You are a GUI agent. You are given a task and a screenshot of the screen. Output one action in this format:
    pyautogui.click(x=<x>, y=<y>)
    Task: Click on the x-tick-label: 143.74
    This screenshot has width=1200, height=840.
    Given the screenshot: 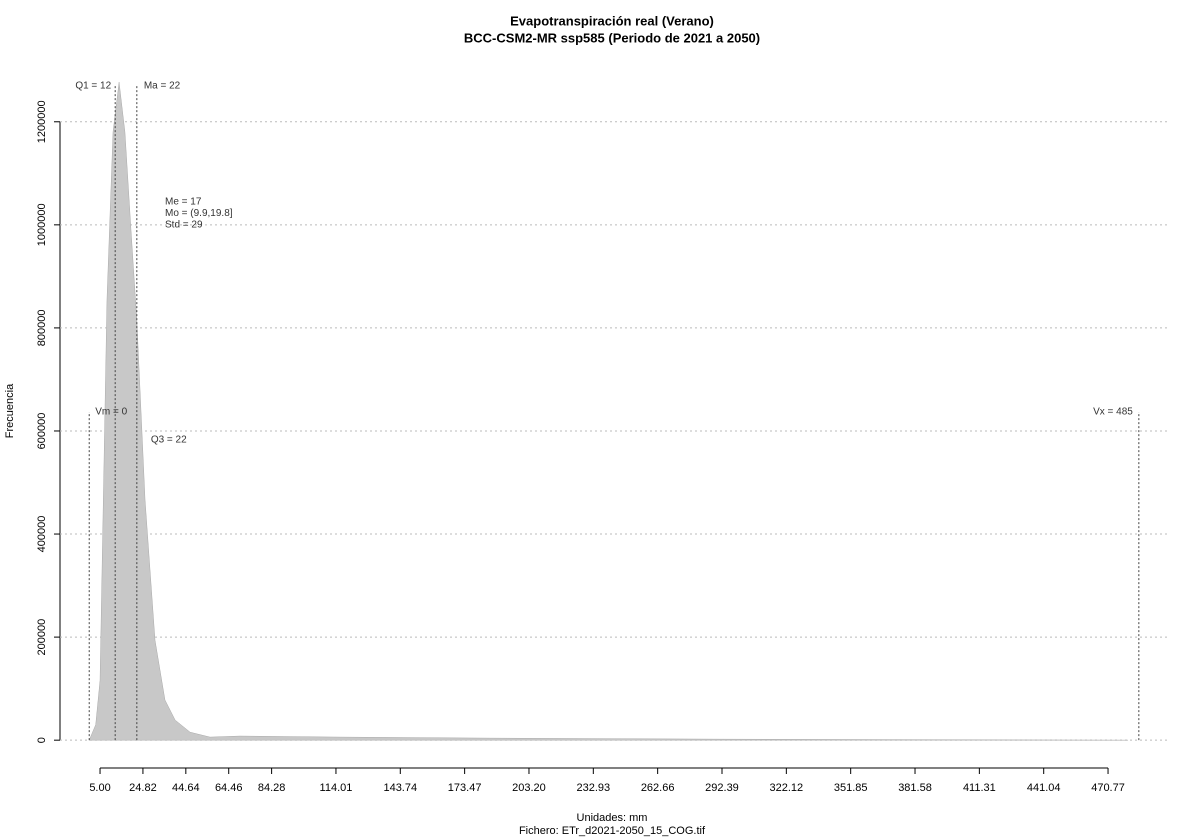 What is the action you would take?
    pyautogui.click(x=400, y=788)
    